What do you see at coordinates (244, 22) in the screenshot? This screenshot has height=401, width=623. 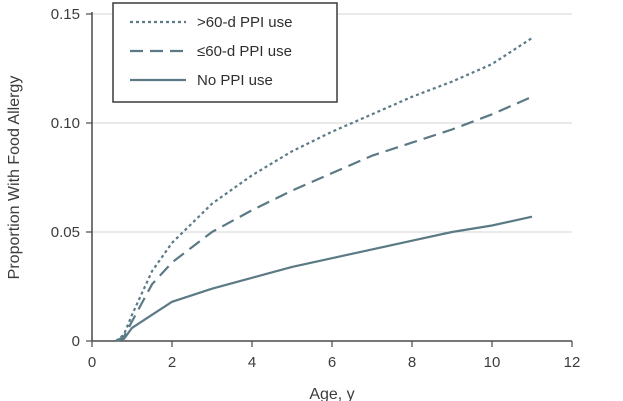 I see `legend-label-0: >60-d PPI use` at bounding box center [244, 22].